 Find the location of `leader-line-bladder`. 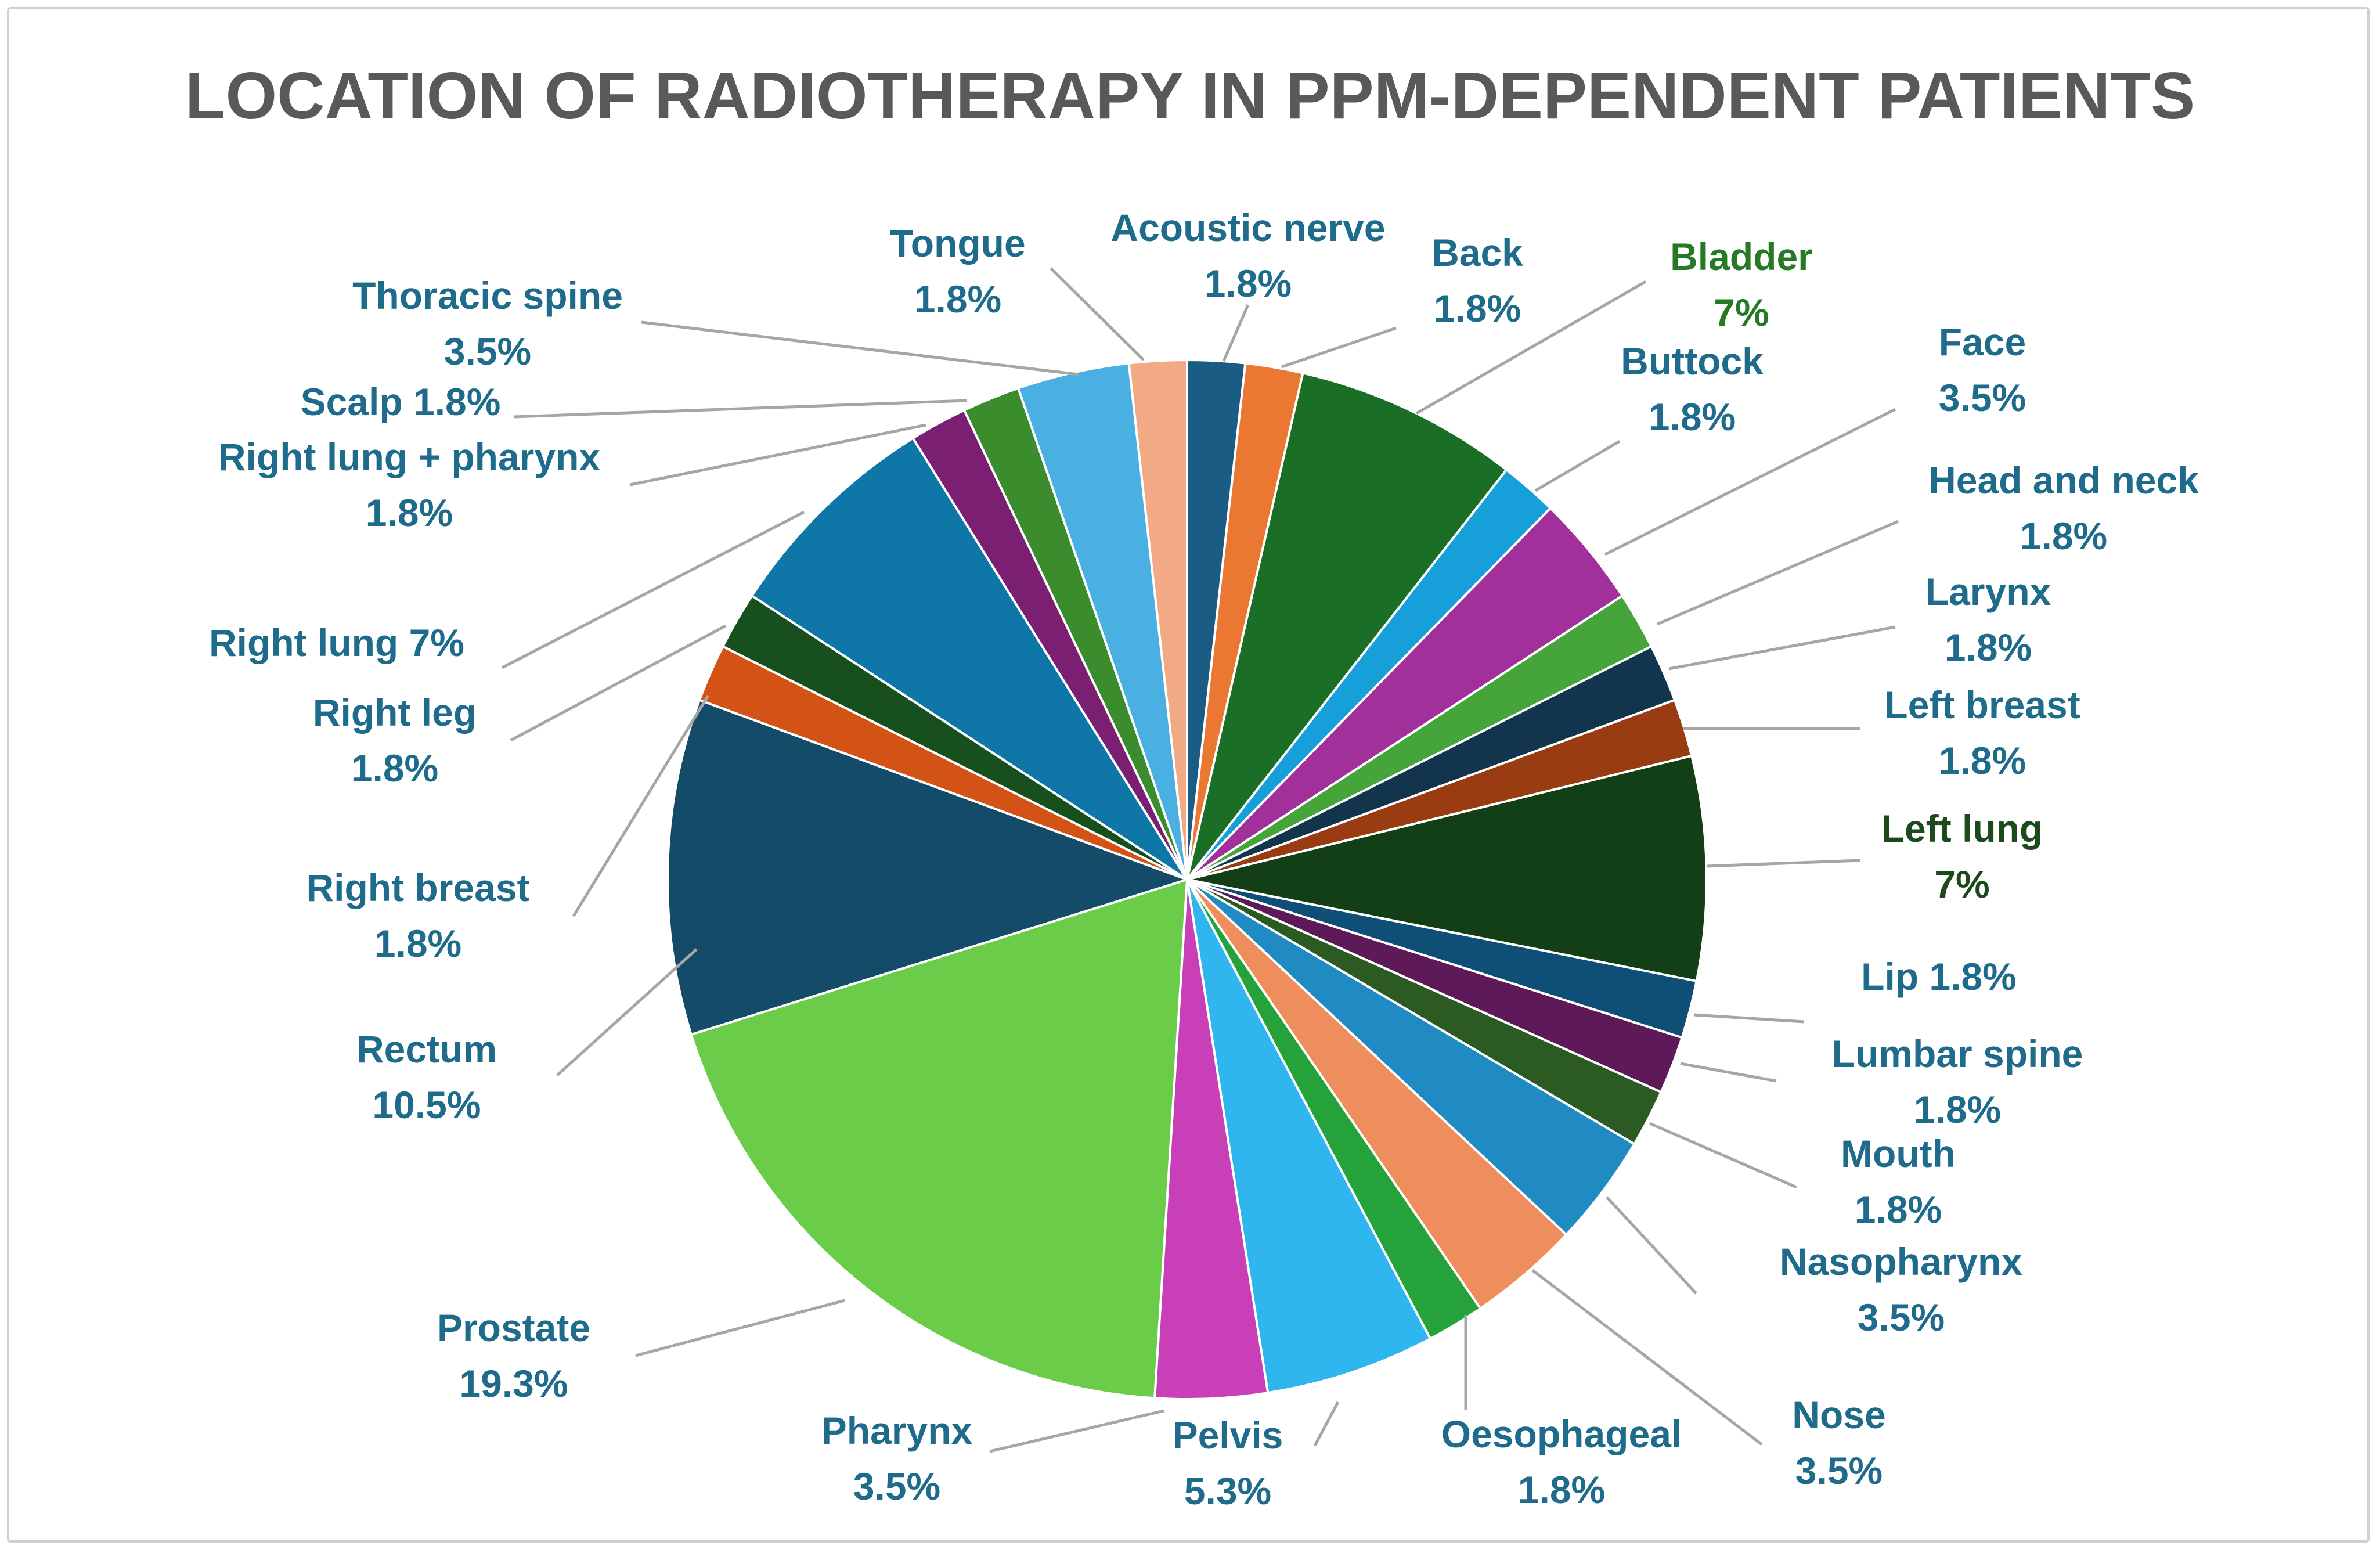

leader-line-bladder is located at coordinates (1531, 347).